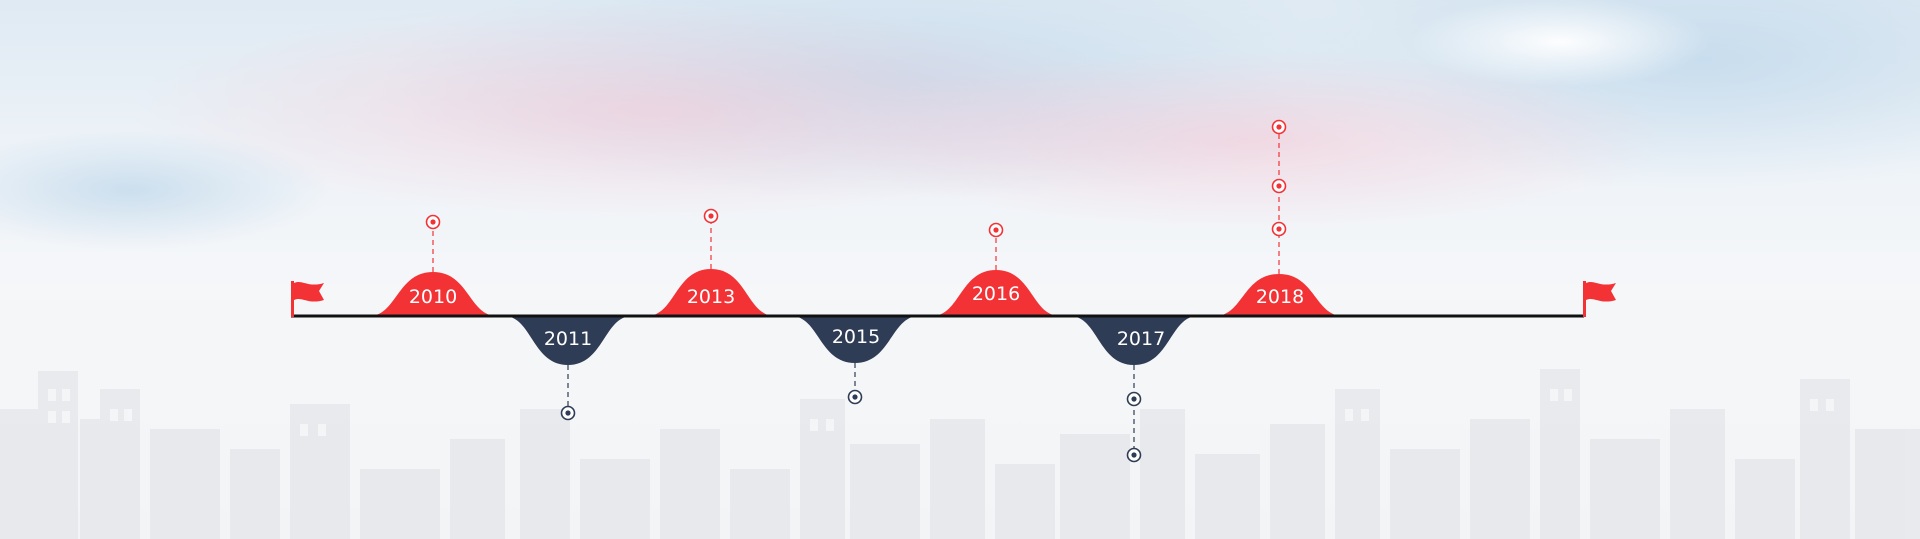 The height and width of the screenshot is (539, 1920). I want to click on start-flag-icon, so click(307, 299).